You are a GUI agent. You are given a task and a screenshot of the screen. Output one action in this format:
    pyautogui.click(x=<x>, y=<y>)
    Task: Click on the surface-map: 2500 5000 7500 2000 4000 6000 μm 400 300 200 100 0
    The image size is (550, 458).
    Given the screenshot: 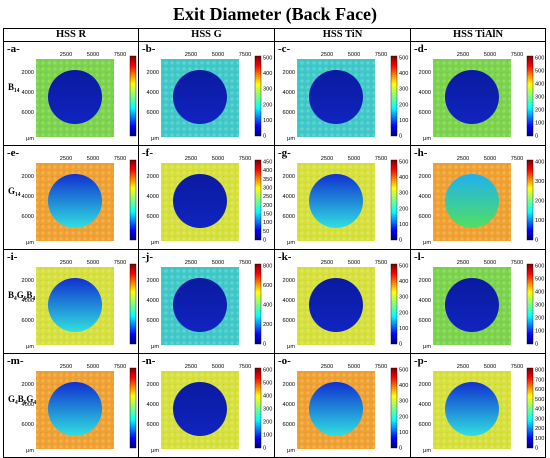 What is the action you would take?
    pyautogui.click(x=482, y=201)
    